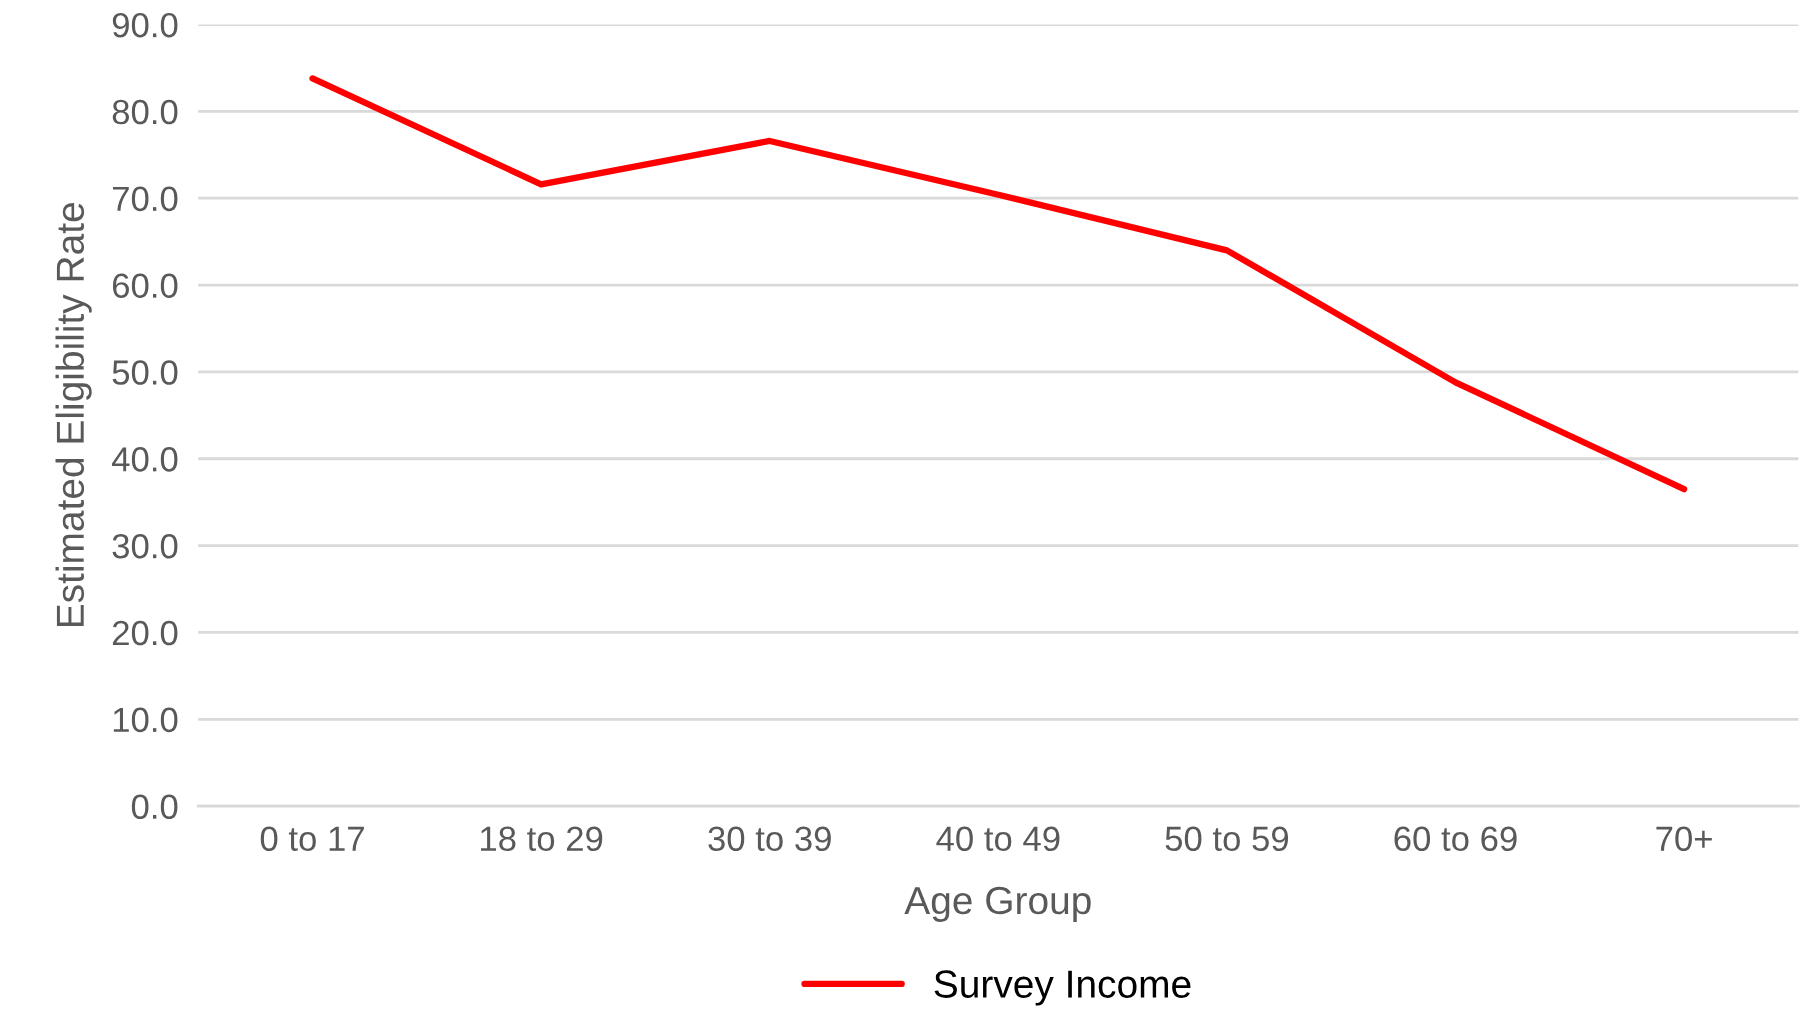  What do you see at coordinates (1062, 988) in the screenshot?
I see `legend-label: Survey Income` at bounding box center [1062, 988].